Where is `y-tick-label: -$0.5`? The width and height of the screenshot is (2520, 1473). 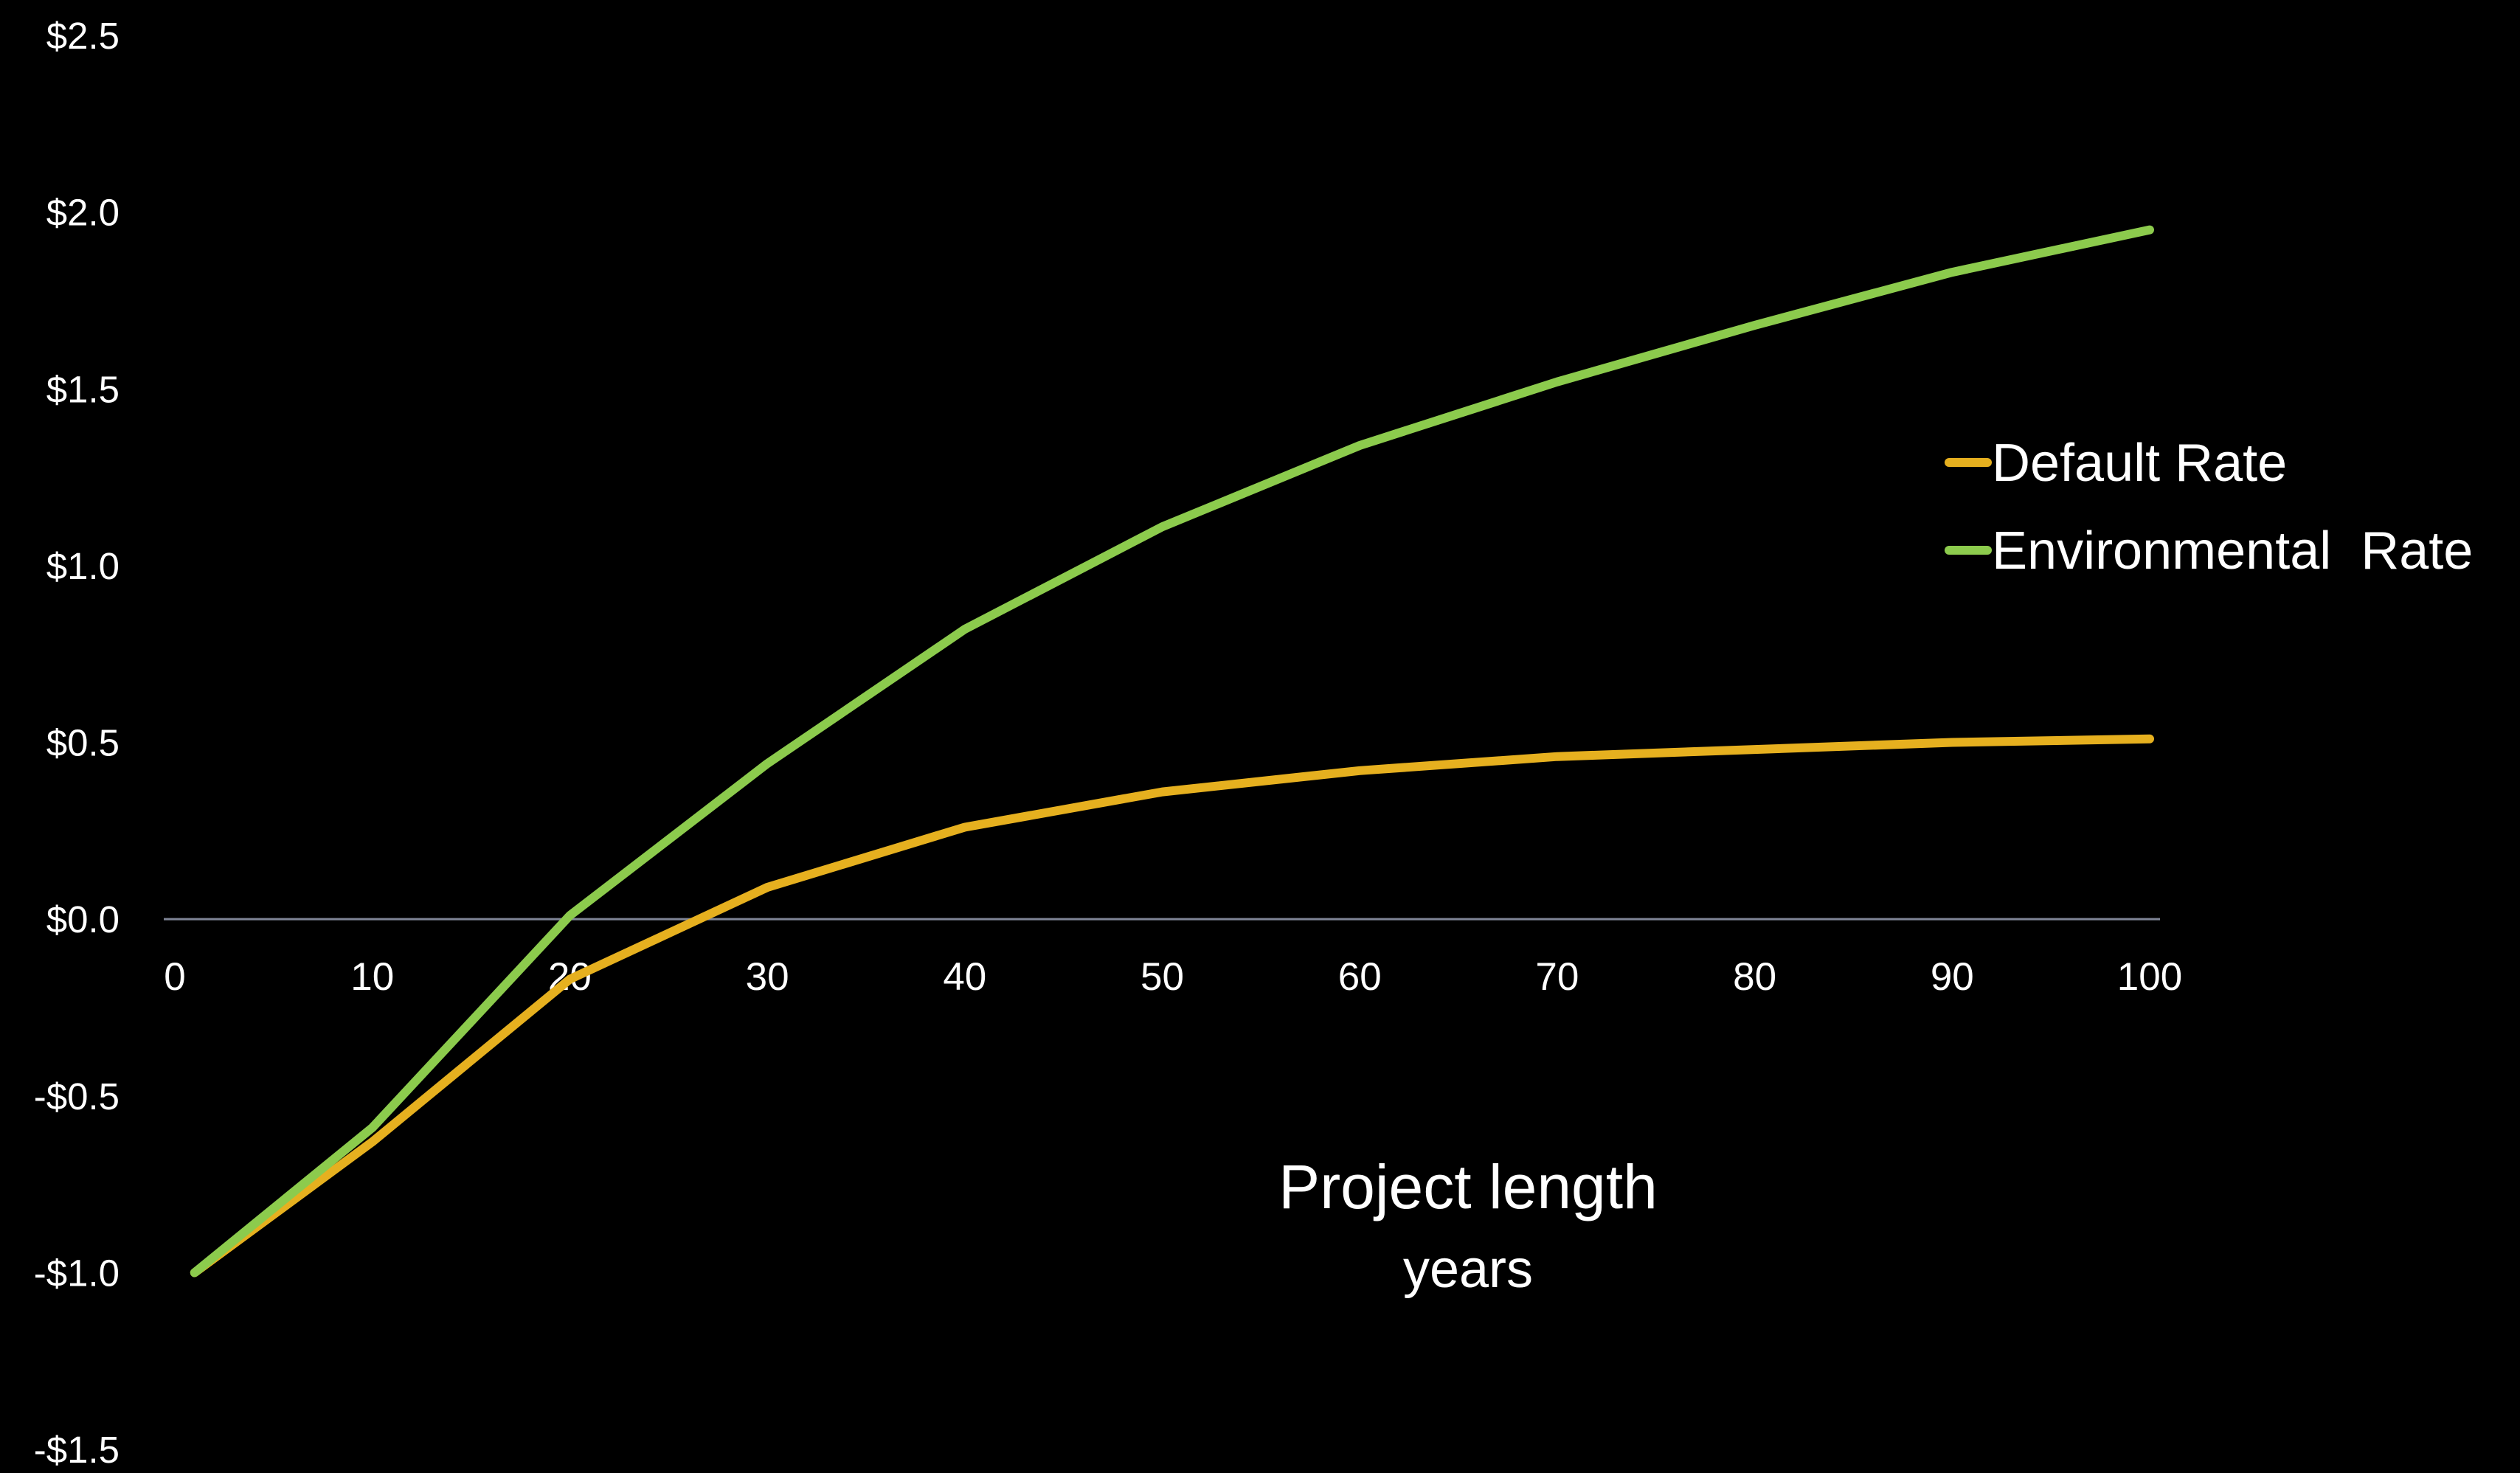
y-tick-label: -$0.5 is located at coordinates (77, 1096).